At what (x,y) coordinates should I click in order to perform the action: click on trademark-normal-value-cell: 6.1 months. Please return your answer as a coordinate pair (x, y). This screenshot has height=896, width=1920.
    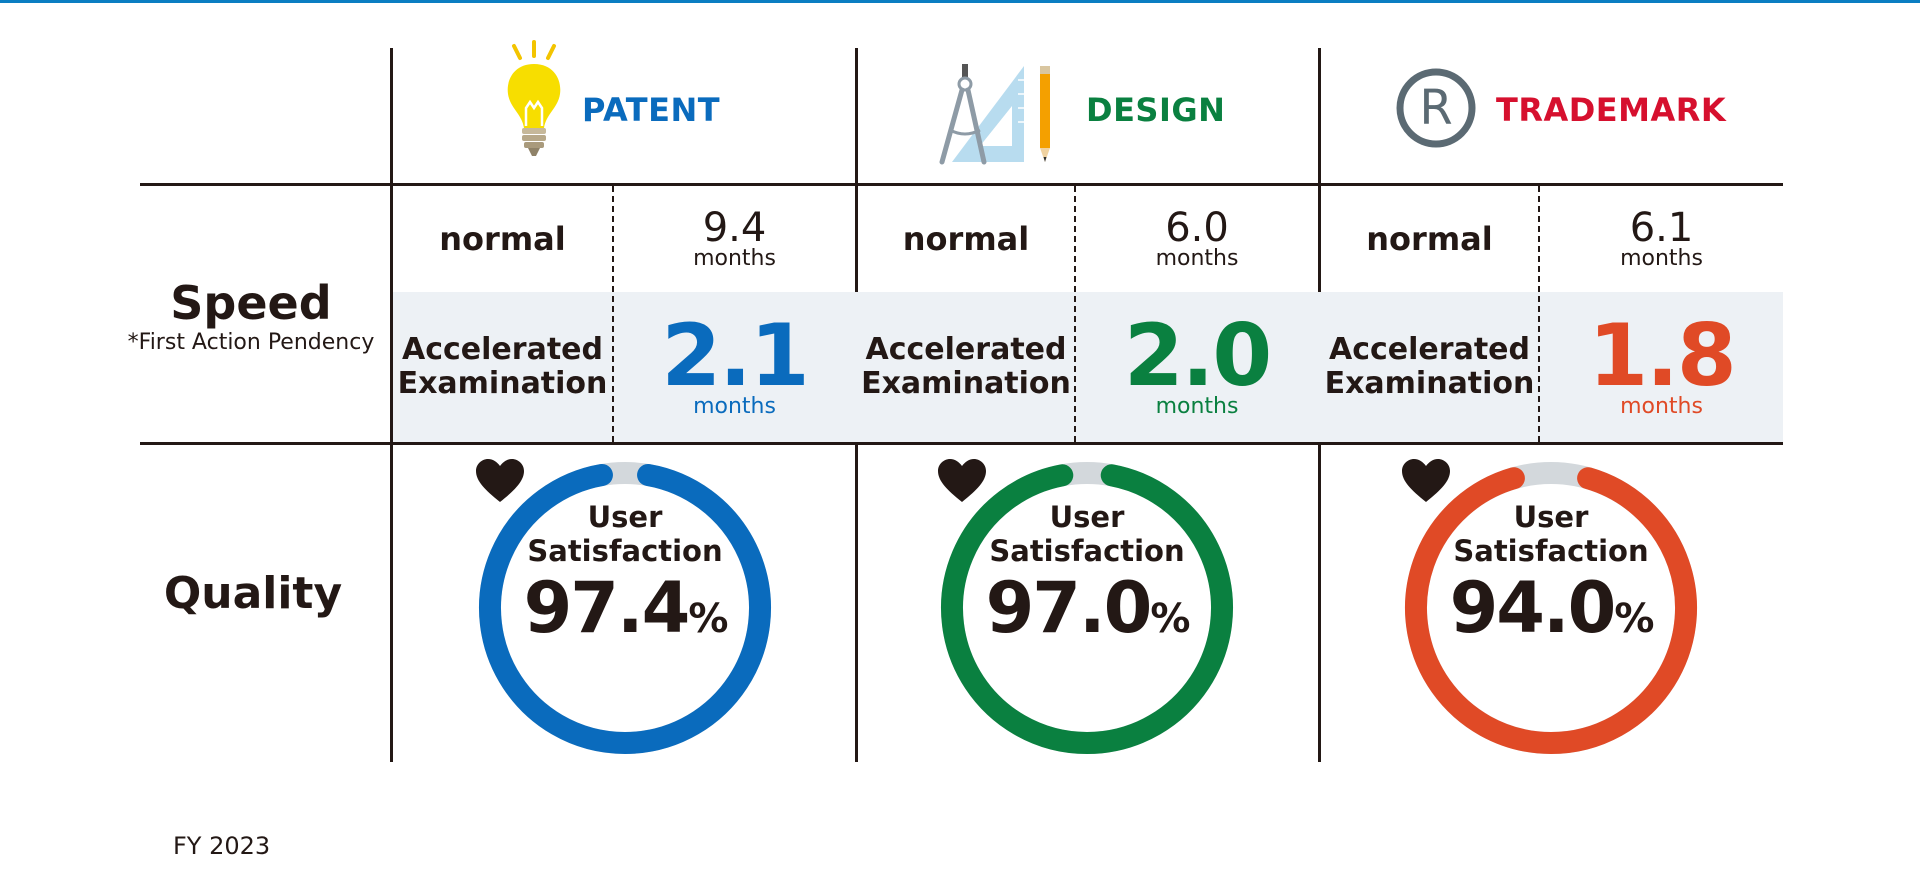
    Looking at the image, I should click on (1661, 239).